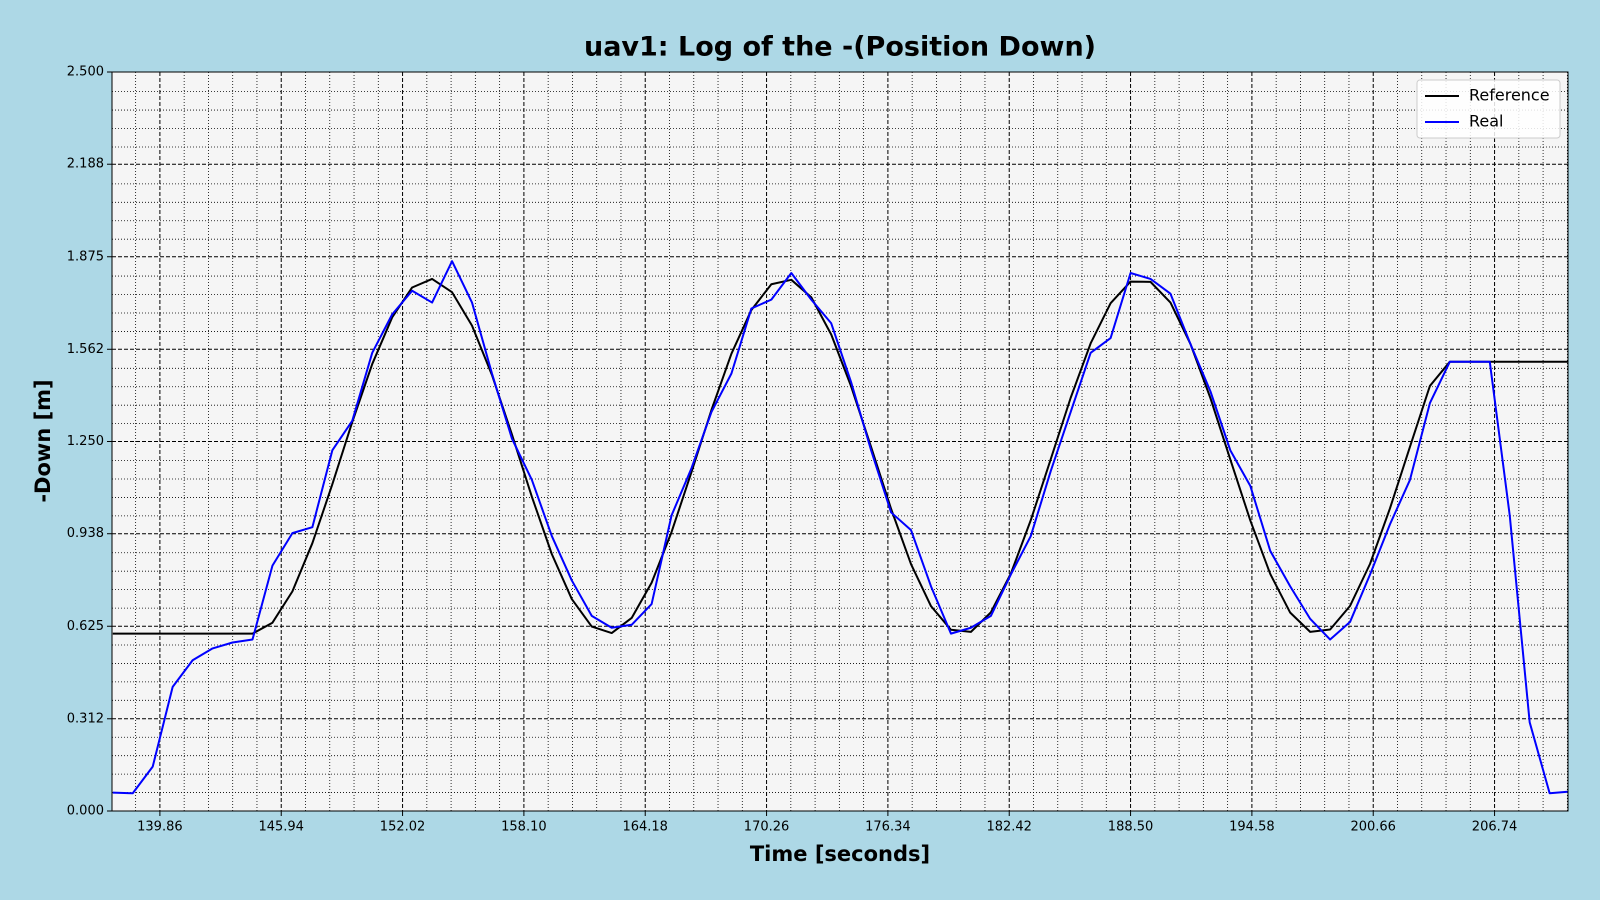  What do you see at coordinates (840, 854) in the screenshot?
I see `x-axis-label: Time [seconds]` at bounding box center [840, 854].